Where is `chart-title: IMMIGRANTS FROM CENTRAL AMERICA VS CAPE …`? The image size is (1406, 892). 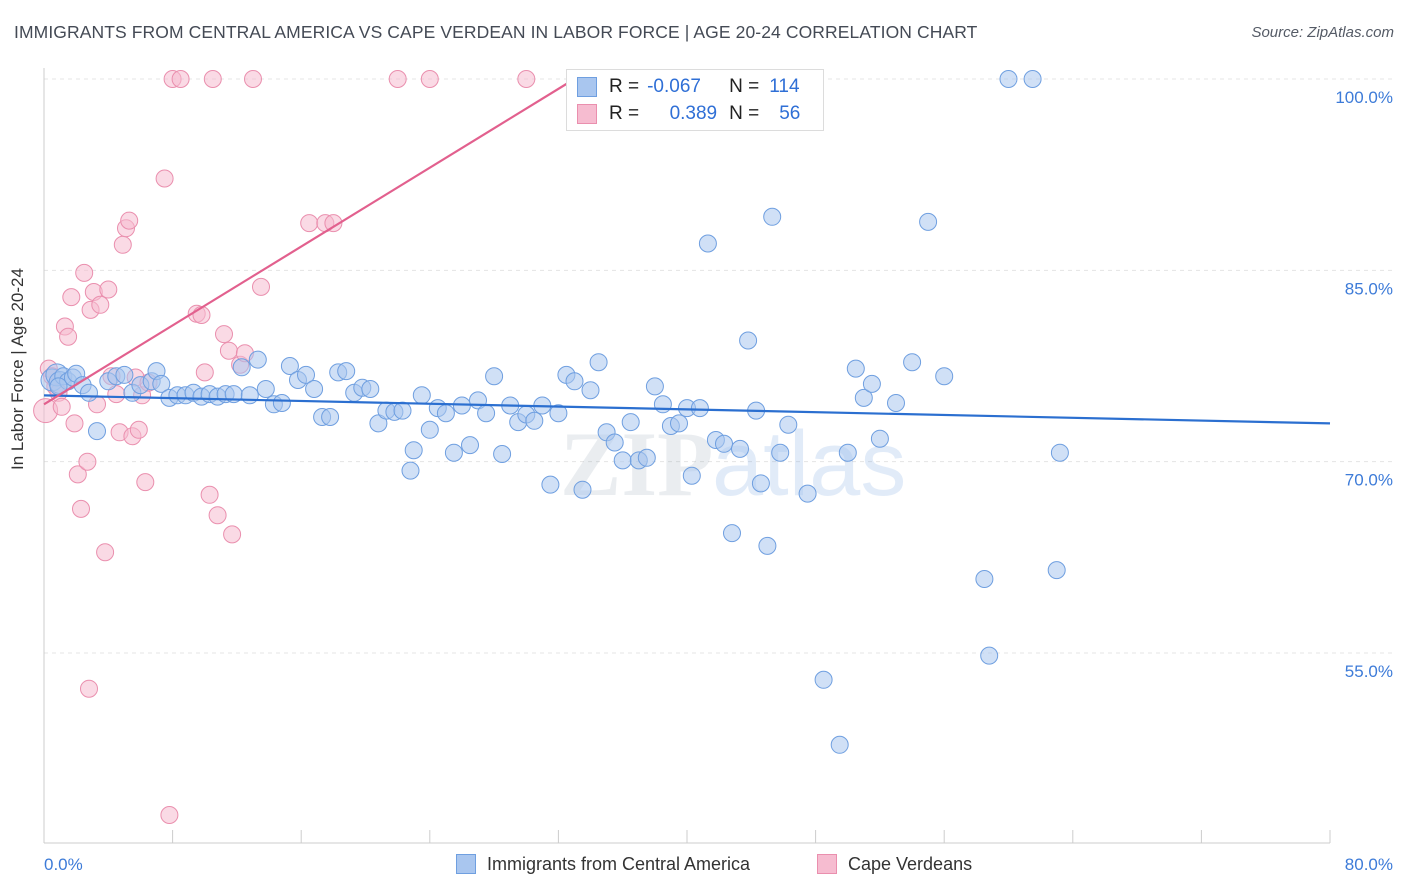 chart-title: IMMIGRANTS FROM CENTRAL AMERICA VS CAPE … is located at coordinates (496, 32).